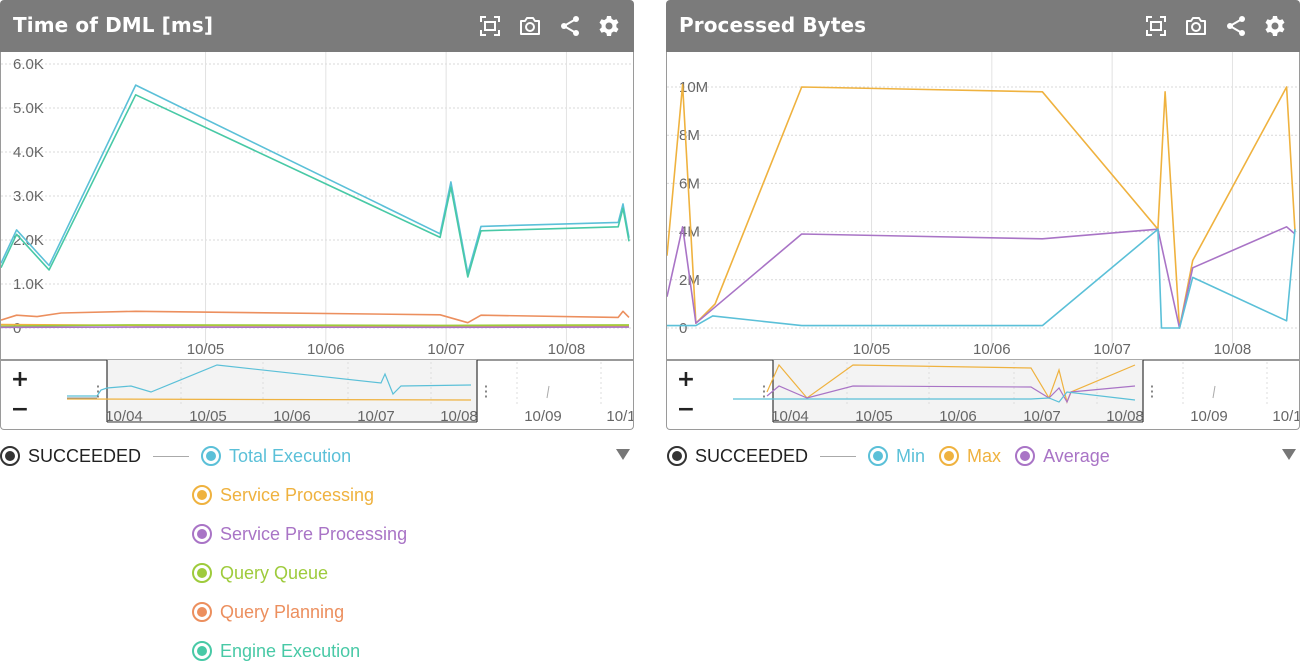 The image size is (1300, 661). I want to click on series-line-engine-execution, so click(315, 185).